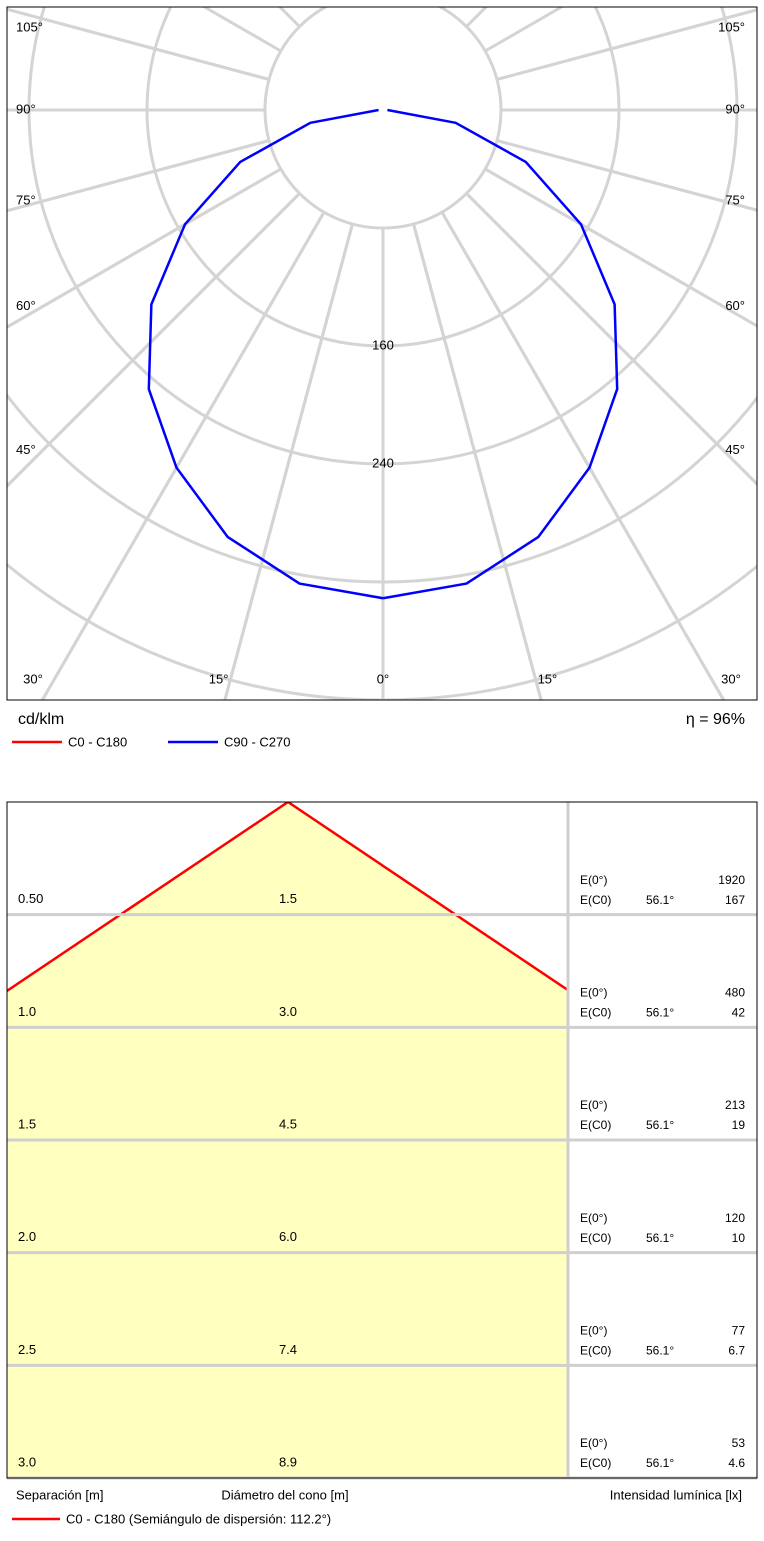 The width and height of the screenshot is (764, 1541). I want to click on height-label: 1.5, so click(27, 1123).